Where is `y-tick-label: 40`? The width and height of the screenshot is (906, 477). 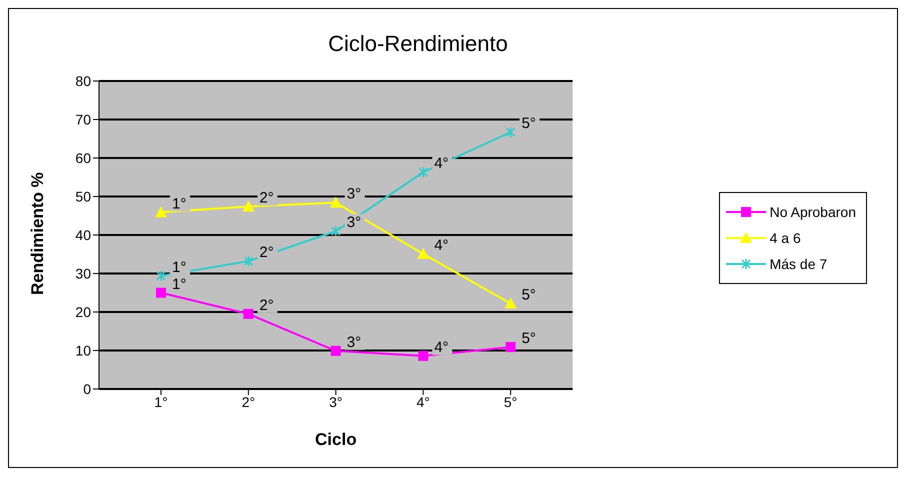
y-tick-label: 40 is located at coordinates (83, 234).